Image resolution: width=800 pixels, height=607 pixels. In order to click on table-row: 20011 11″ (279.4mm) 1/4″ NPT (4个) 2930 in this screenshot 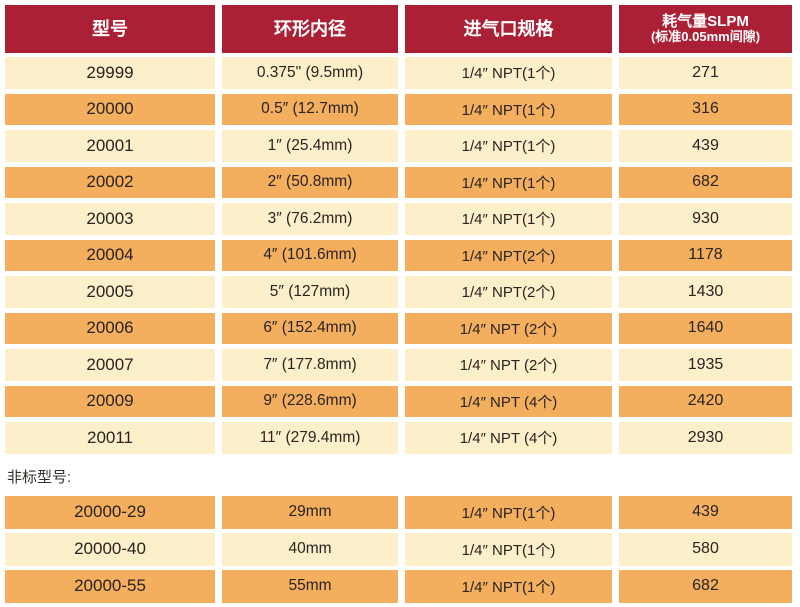, I will do `click(398, 438)`.